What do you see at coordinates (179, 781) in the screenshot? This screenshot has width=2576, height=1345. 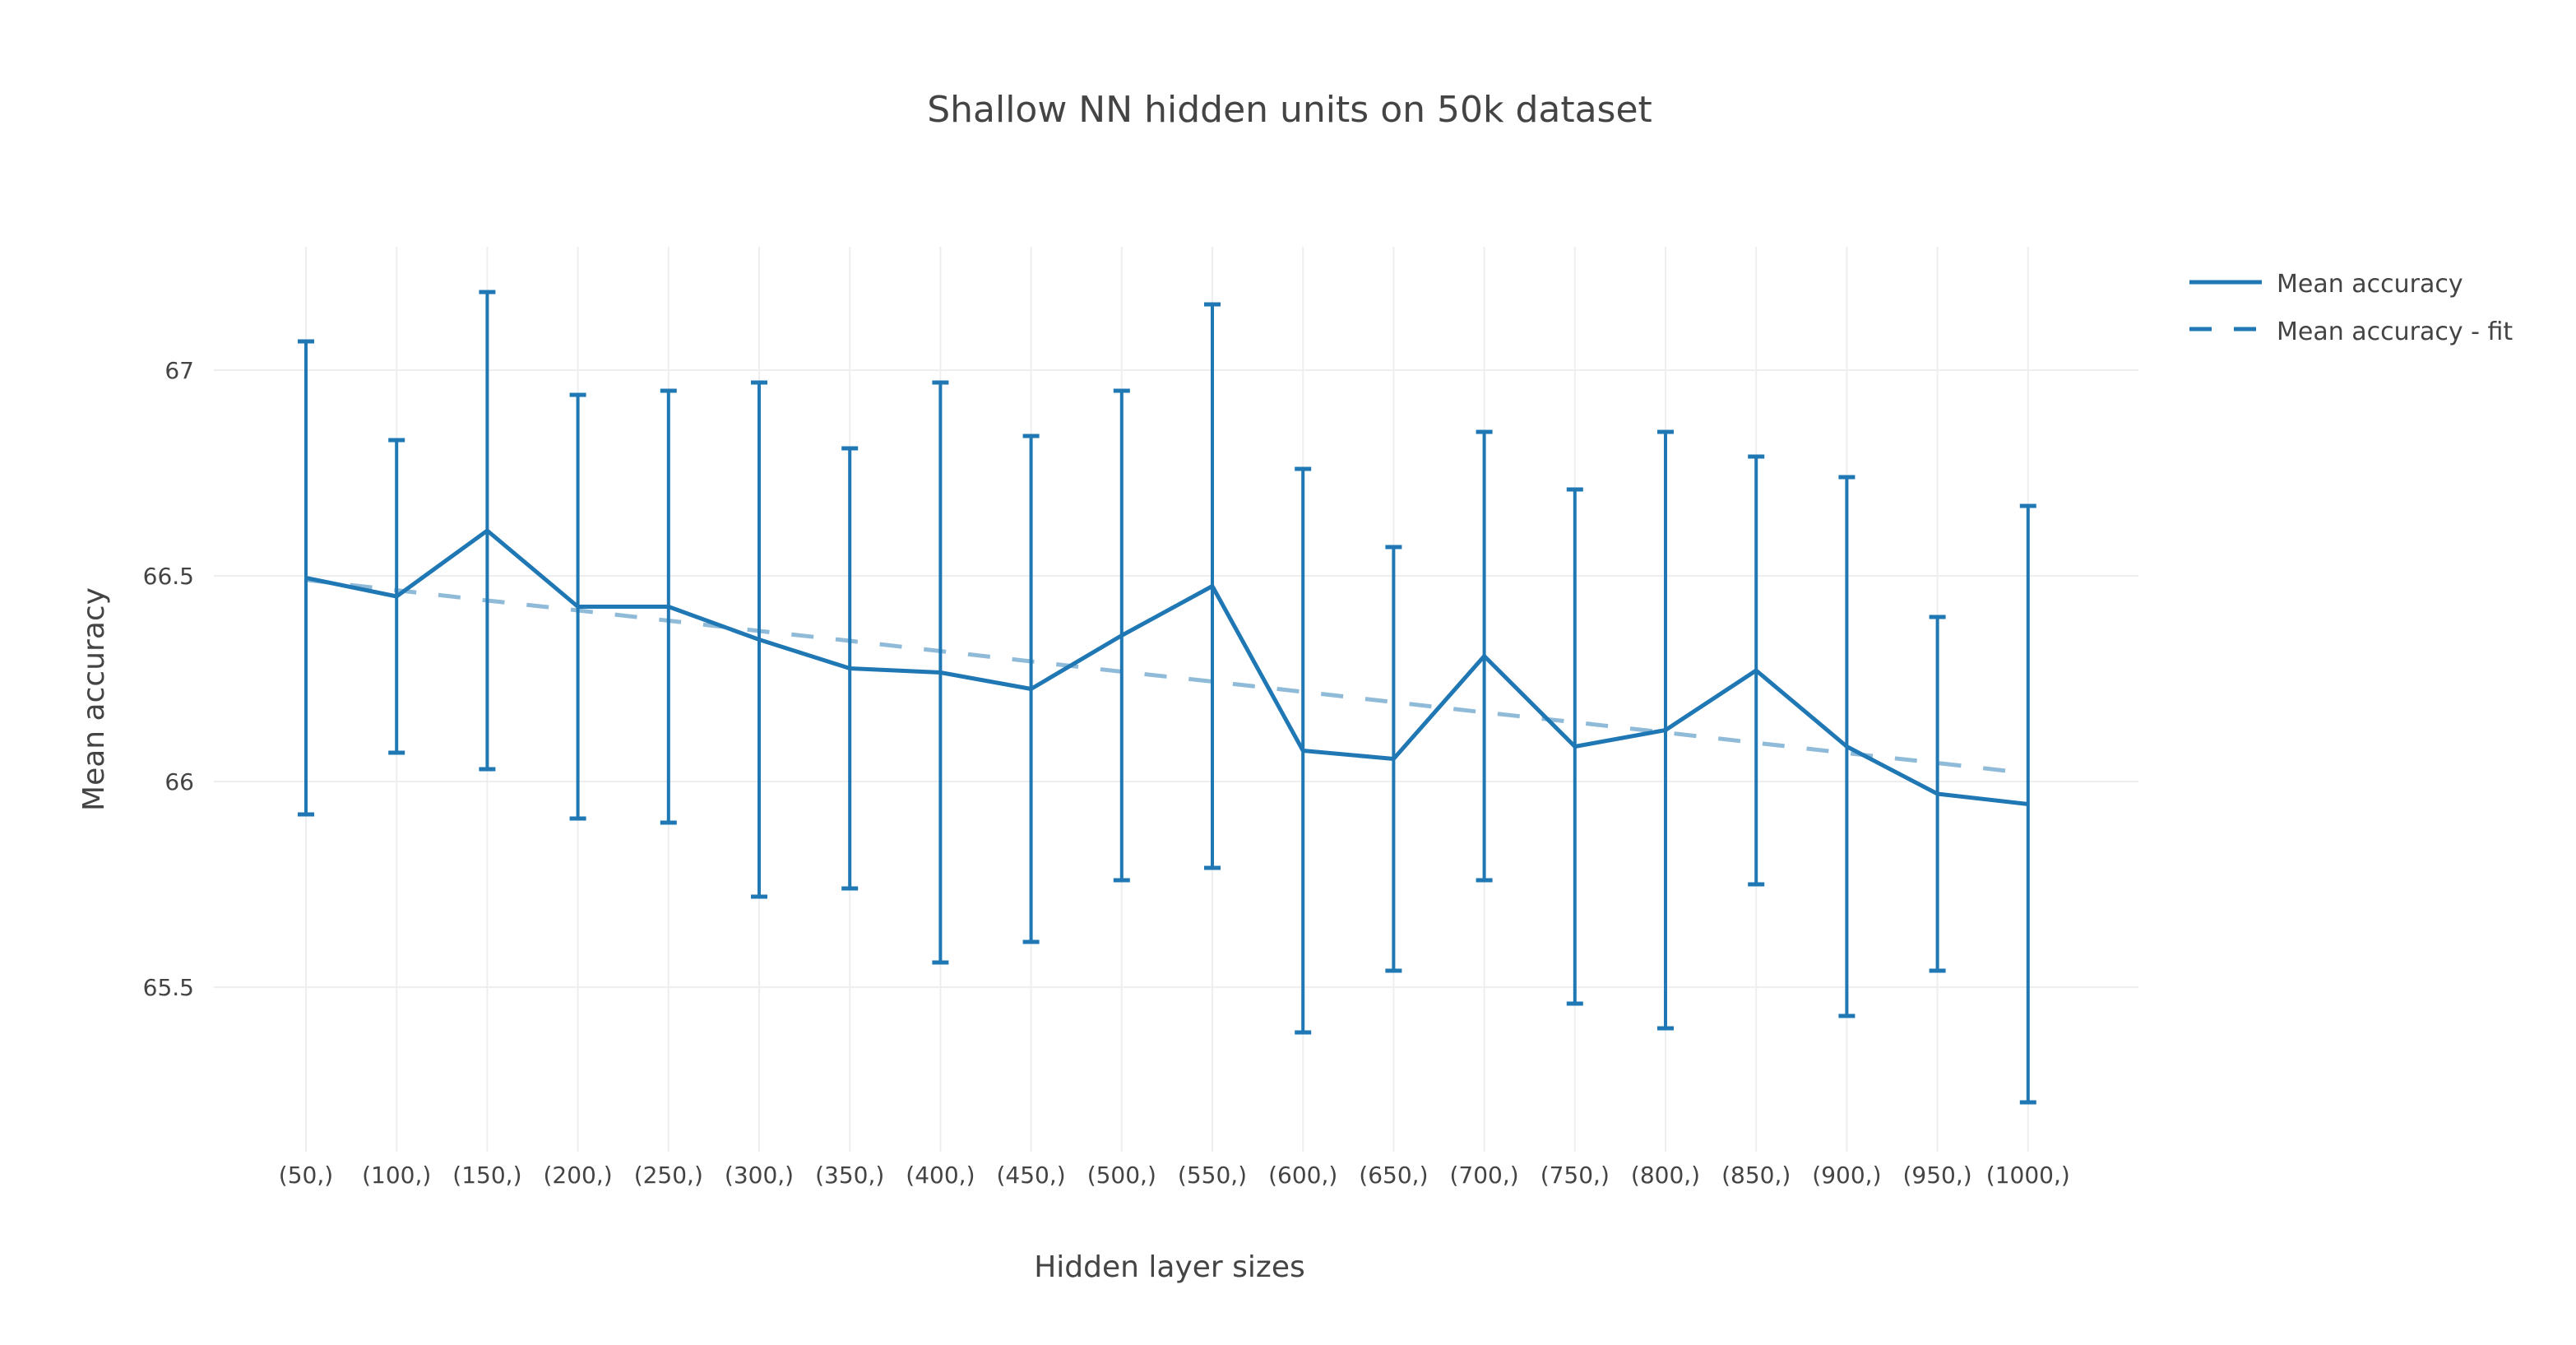 I see `y-tick-label: 66` at bounding box center [179, 781].